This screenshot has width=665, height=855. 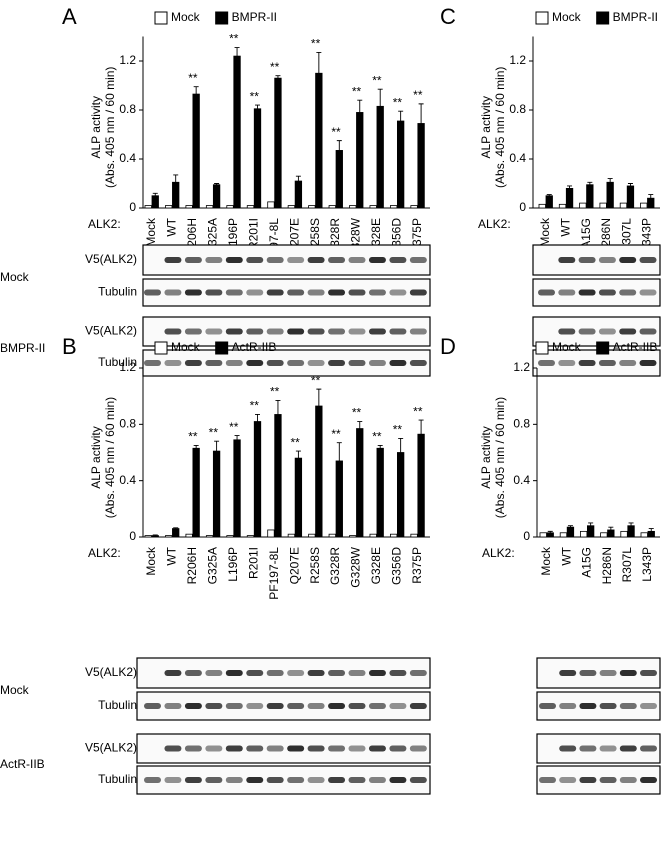 What do you see at coordinates (127, 367) in the screenshot?
I see `y-tick-label: 1.2` at bounding box center [127, 367].